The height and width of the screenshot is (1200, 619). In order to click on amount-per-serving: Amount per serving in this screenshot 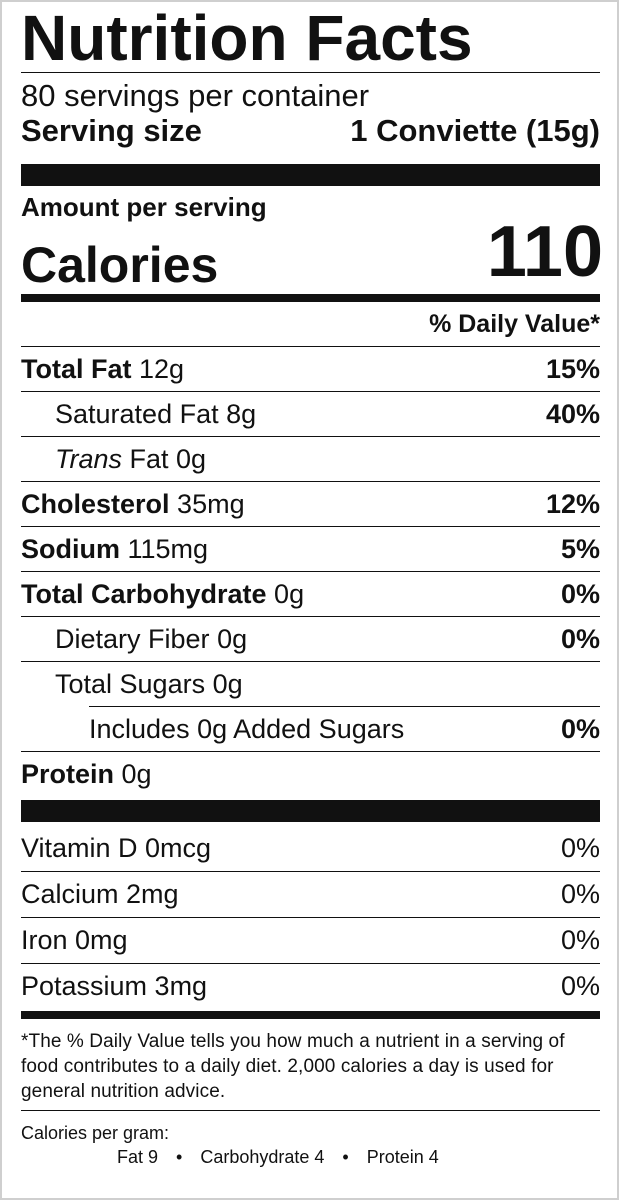, I will do `click(144, 207)`.